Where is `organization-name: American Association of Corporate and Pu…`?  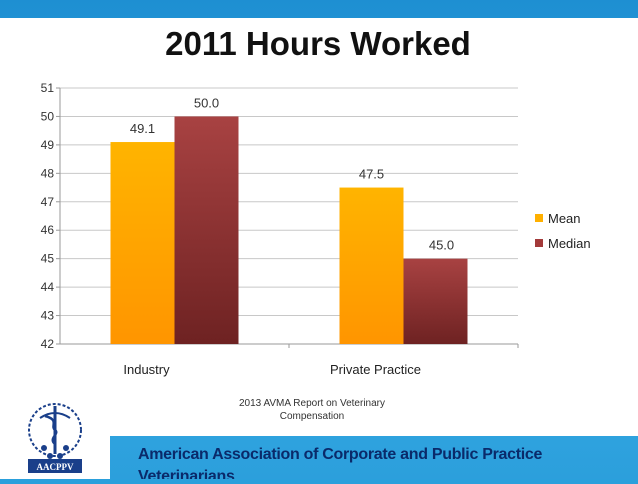
organization-name: American Association of Corporate and Pu… is located at coordinates (340, 462).